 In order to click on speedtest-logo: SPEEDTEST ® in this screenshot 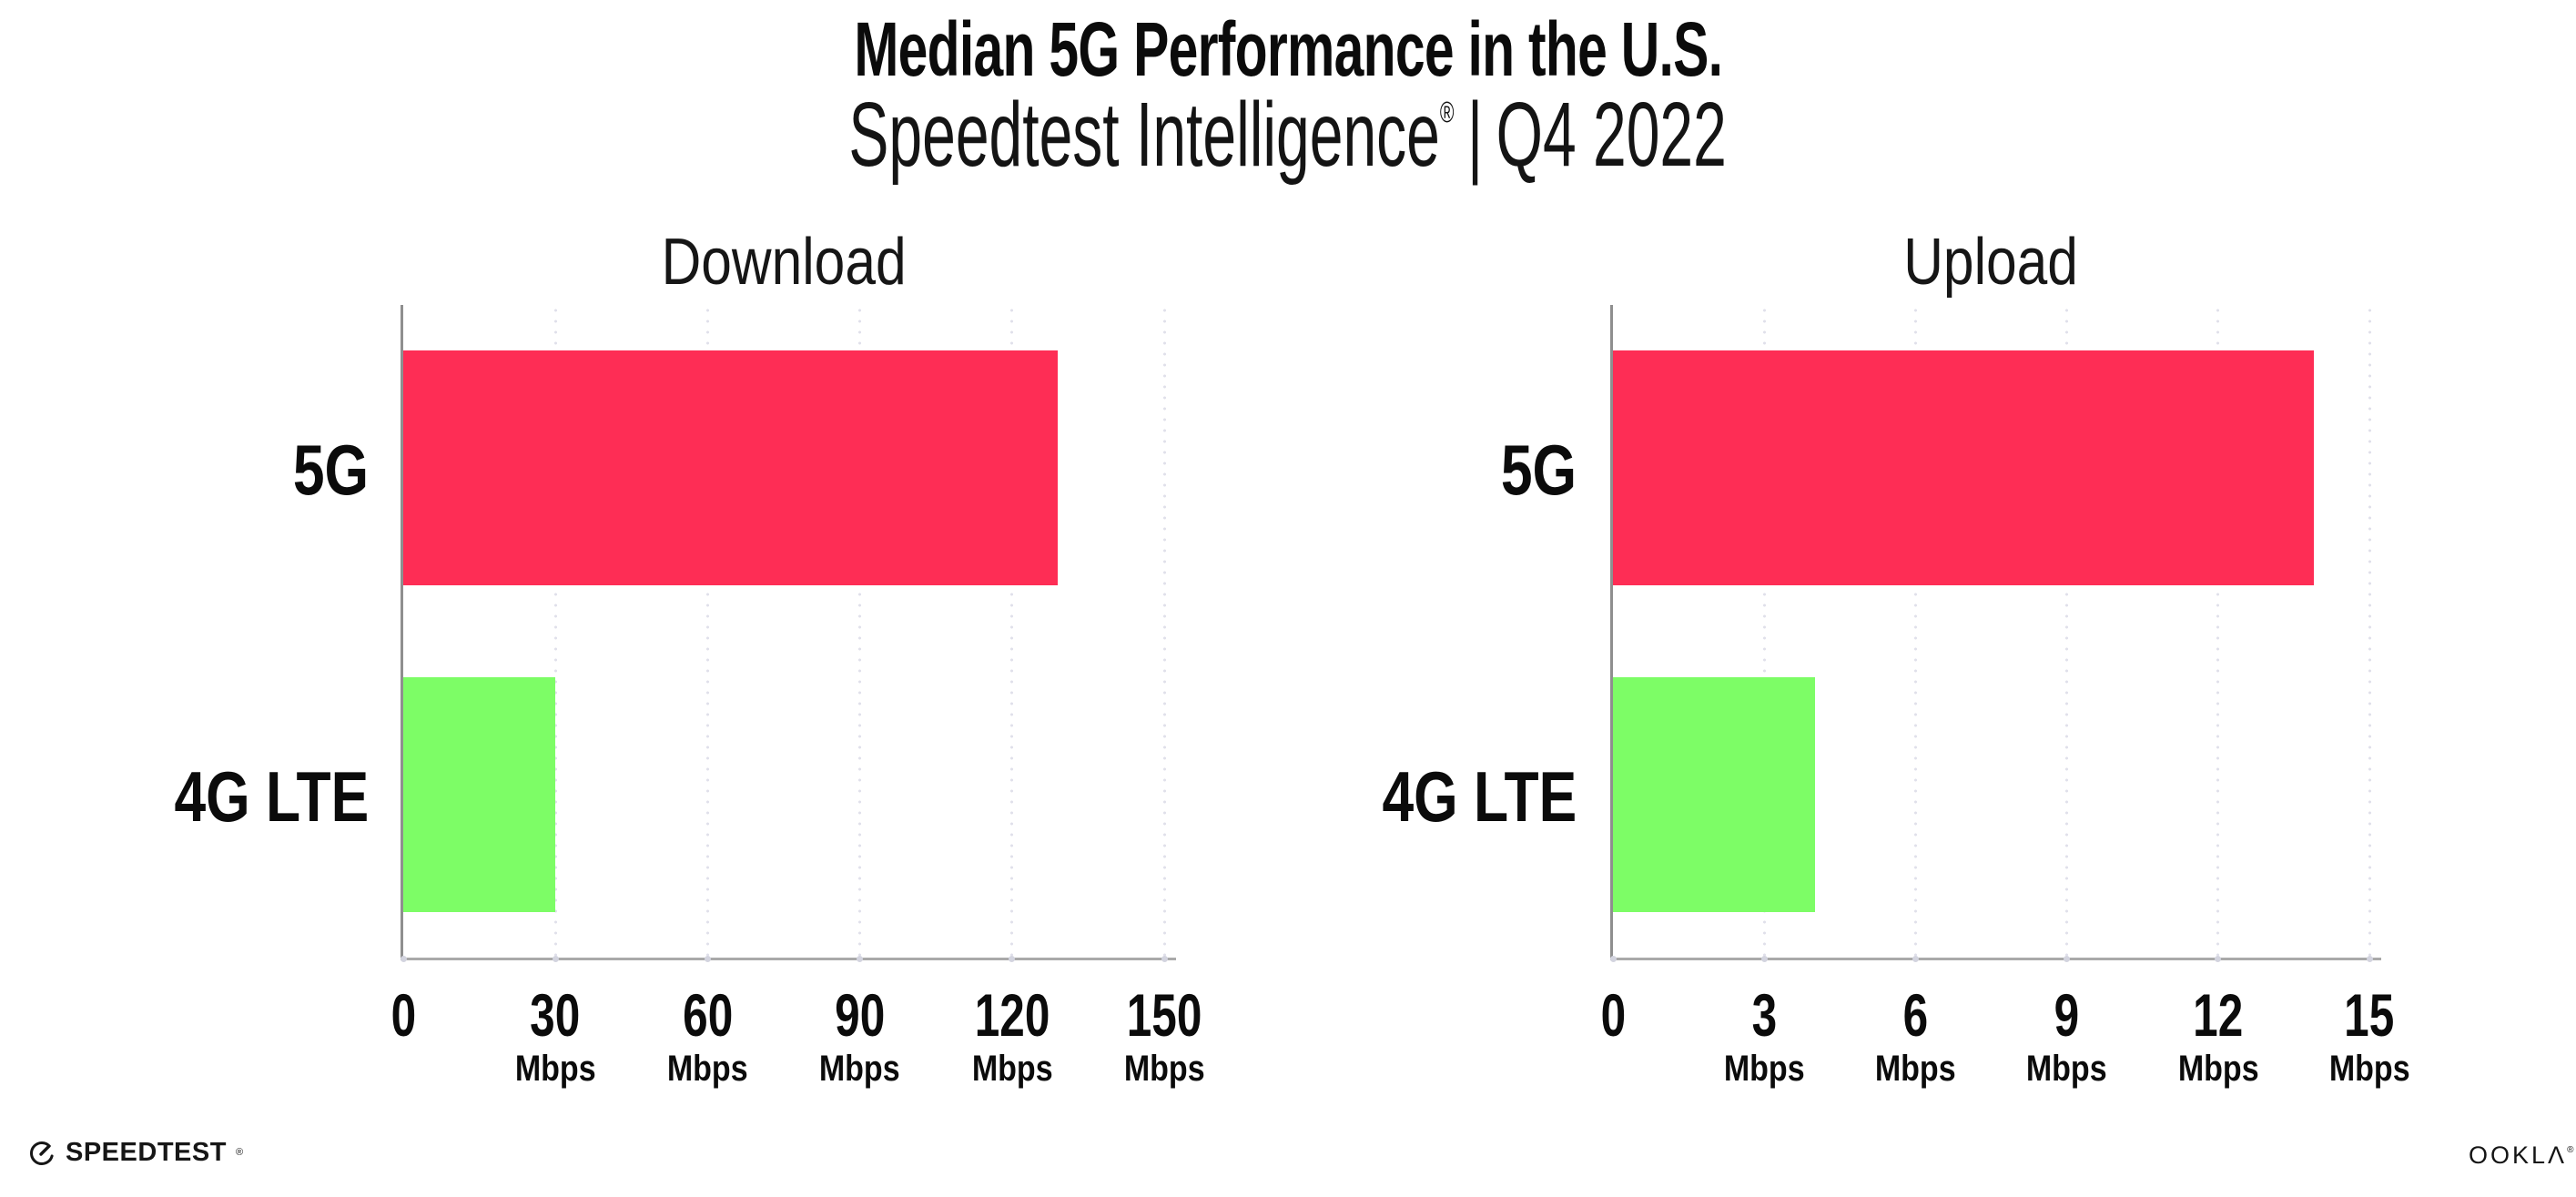, I will do `click(135, 1153)`.